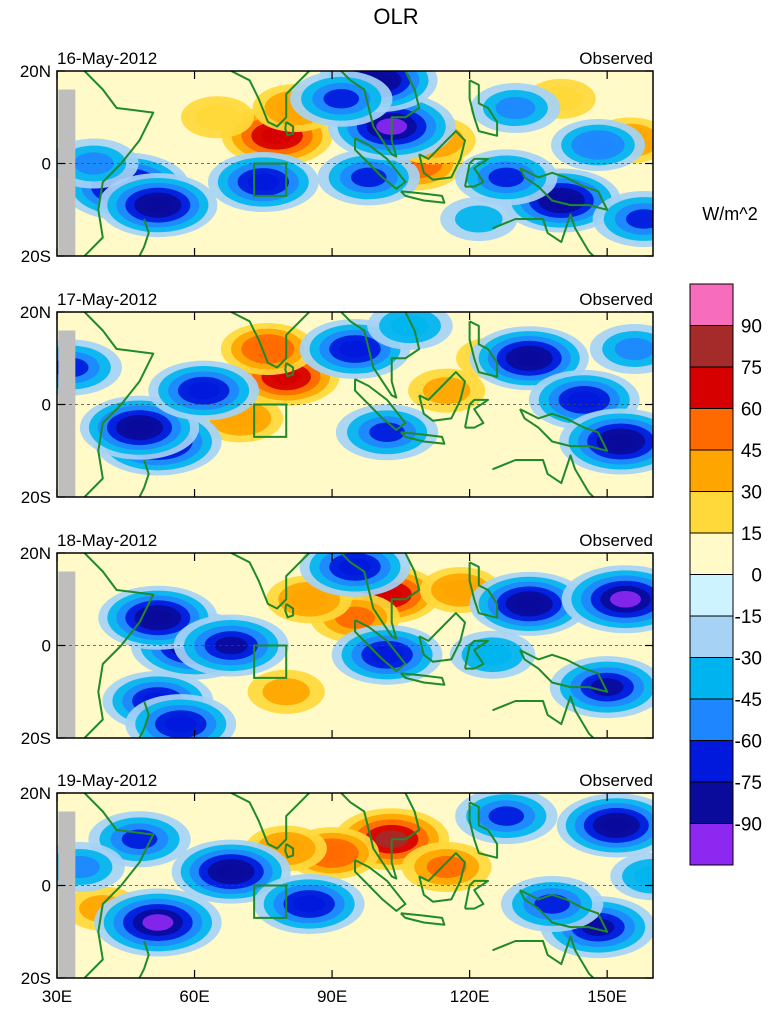  I want to click on x-tick-label: 60E, so click(194, 996).